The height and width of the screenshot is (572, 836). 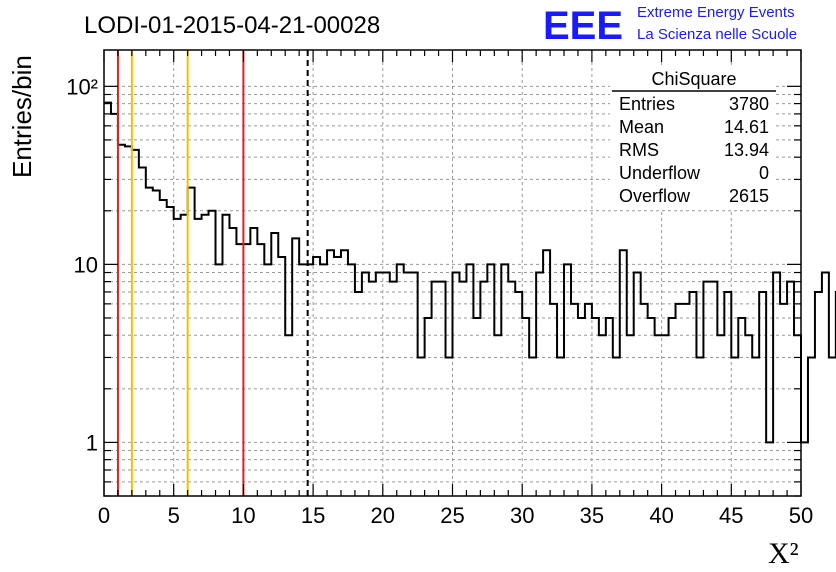 What do you see at coordinates (82, 86) in the screenshot?
I see `y-tick-label: 10²` at bounding box center [82, 86].